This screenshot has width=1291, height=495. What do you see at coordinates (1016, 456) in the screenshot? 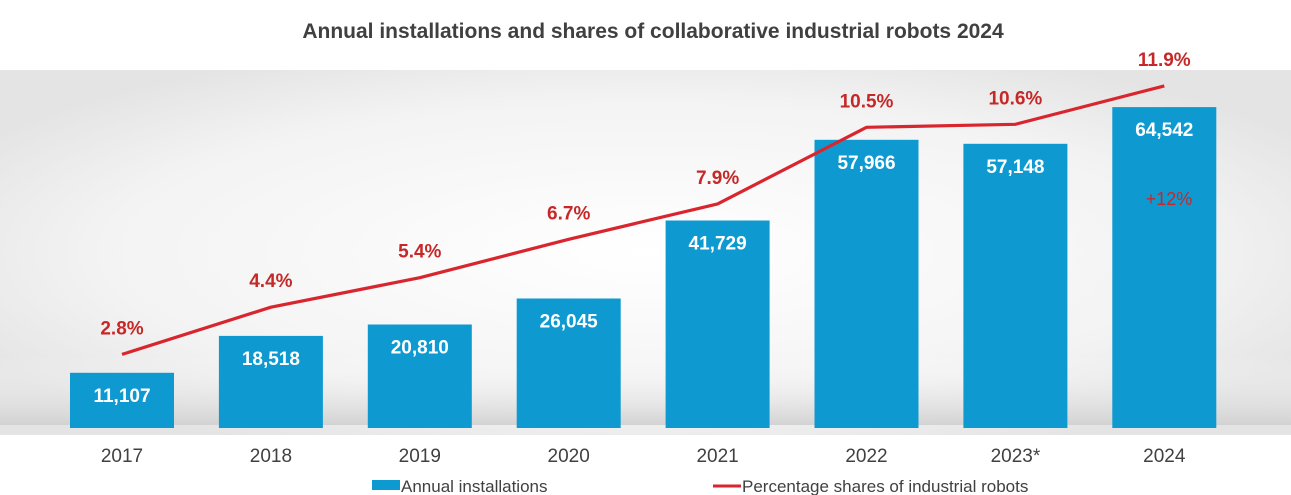
I see `x-tick-label: 2023*` at bounding box center [1016, 456].